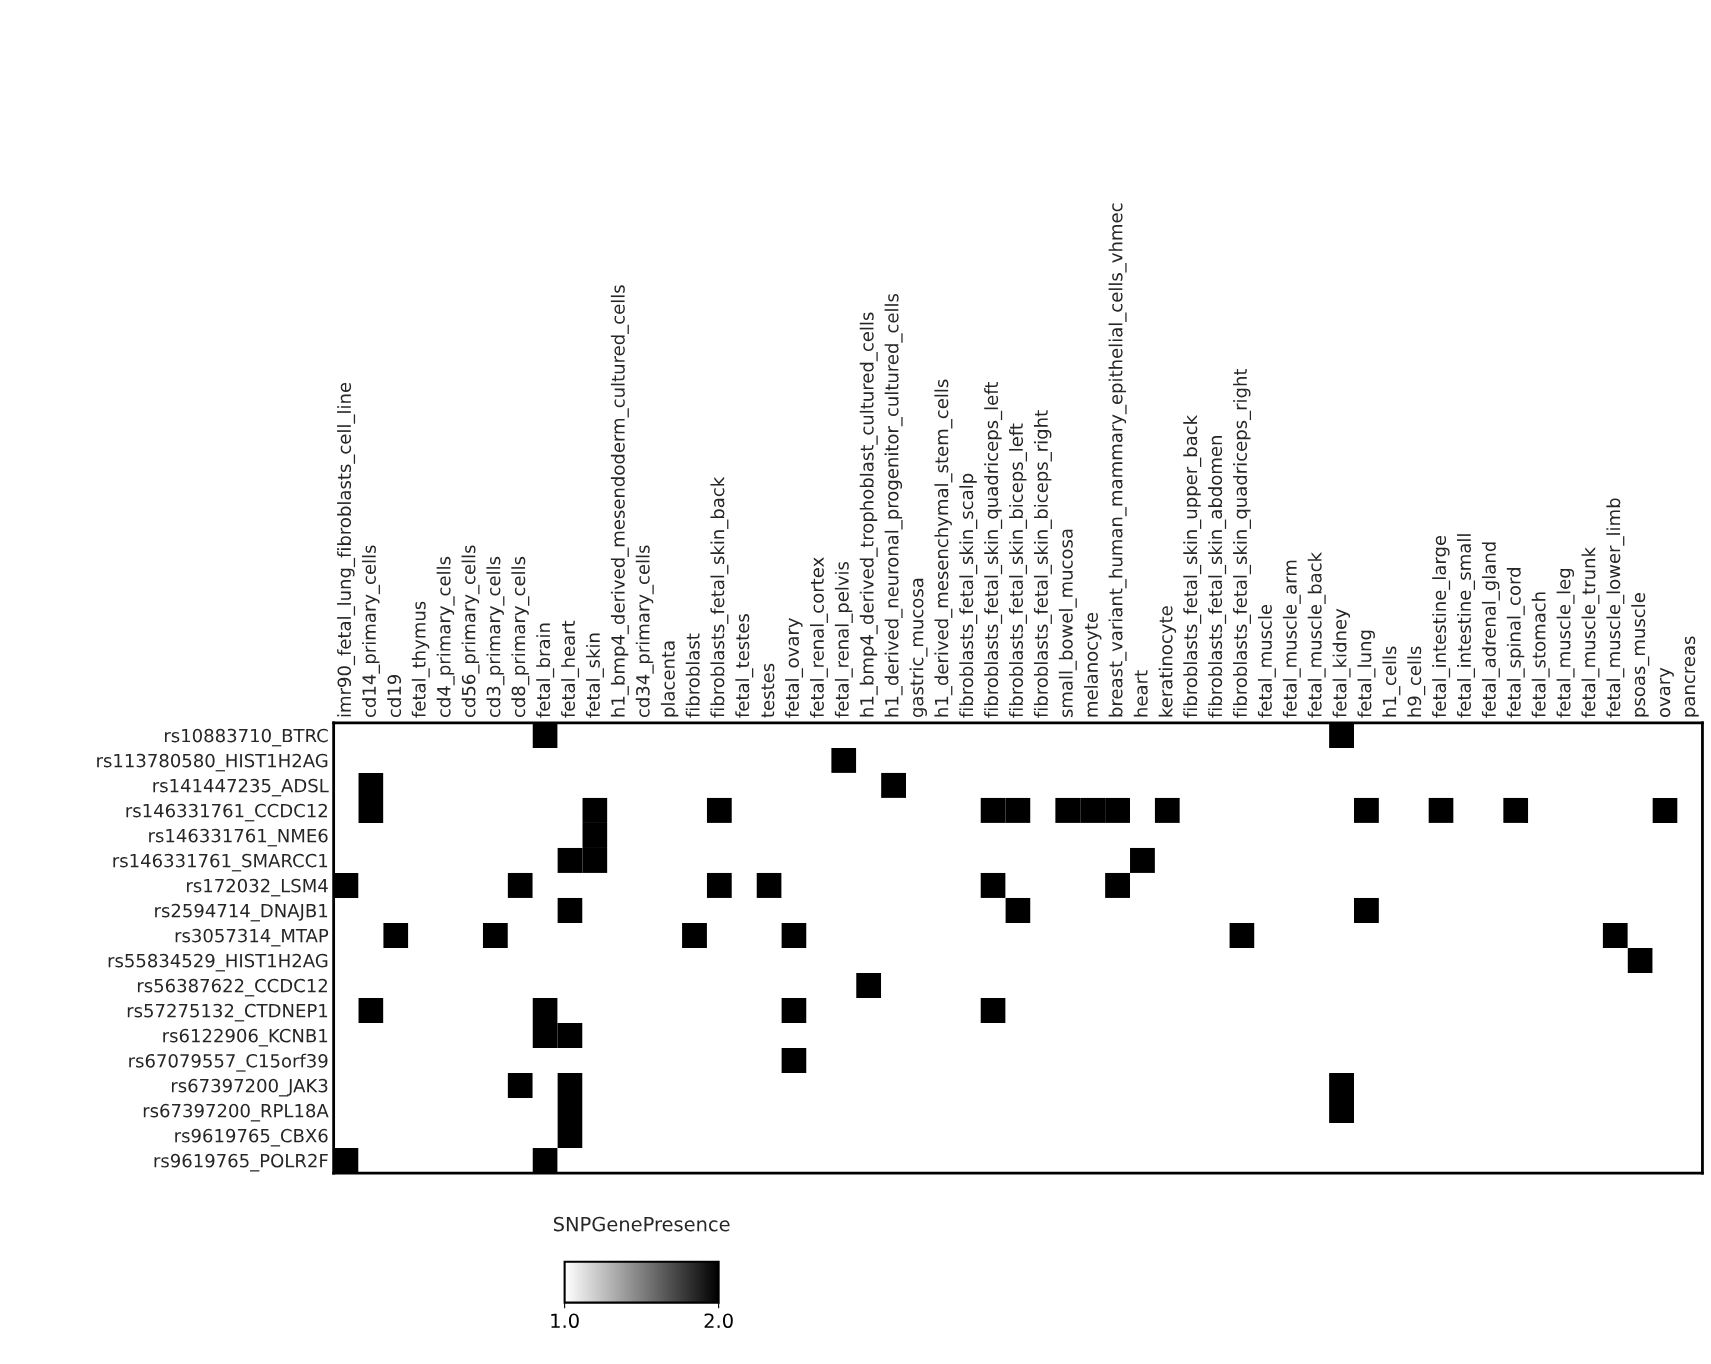 This screenshot has height=1364, width=1711. What do you see at coordinates (968, 595) in the screenshot?
I see `x-tick-label: fibroblasts_fetal_skin_scalp` at bounding box center [968, 595].